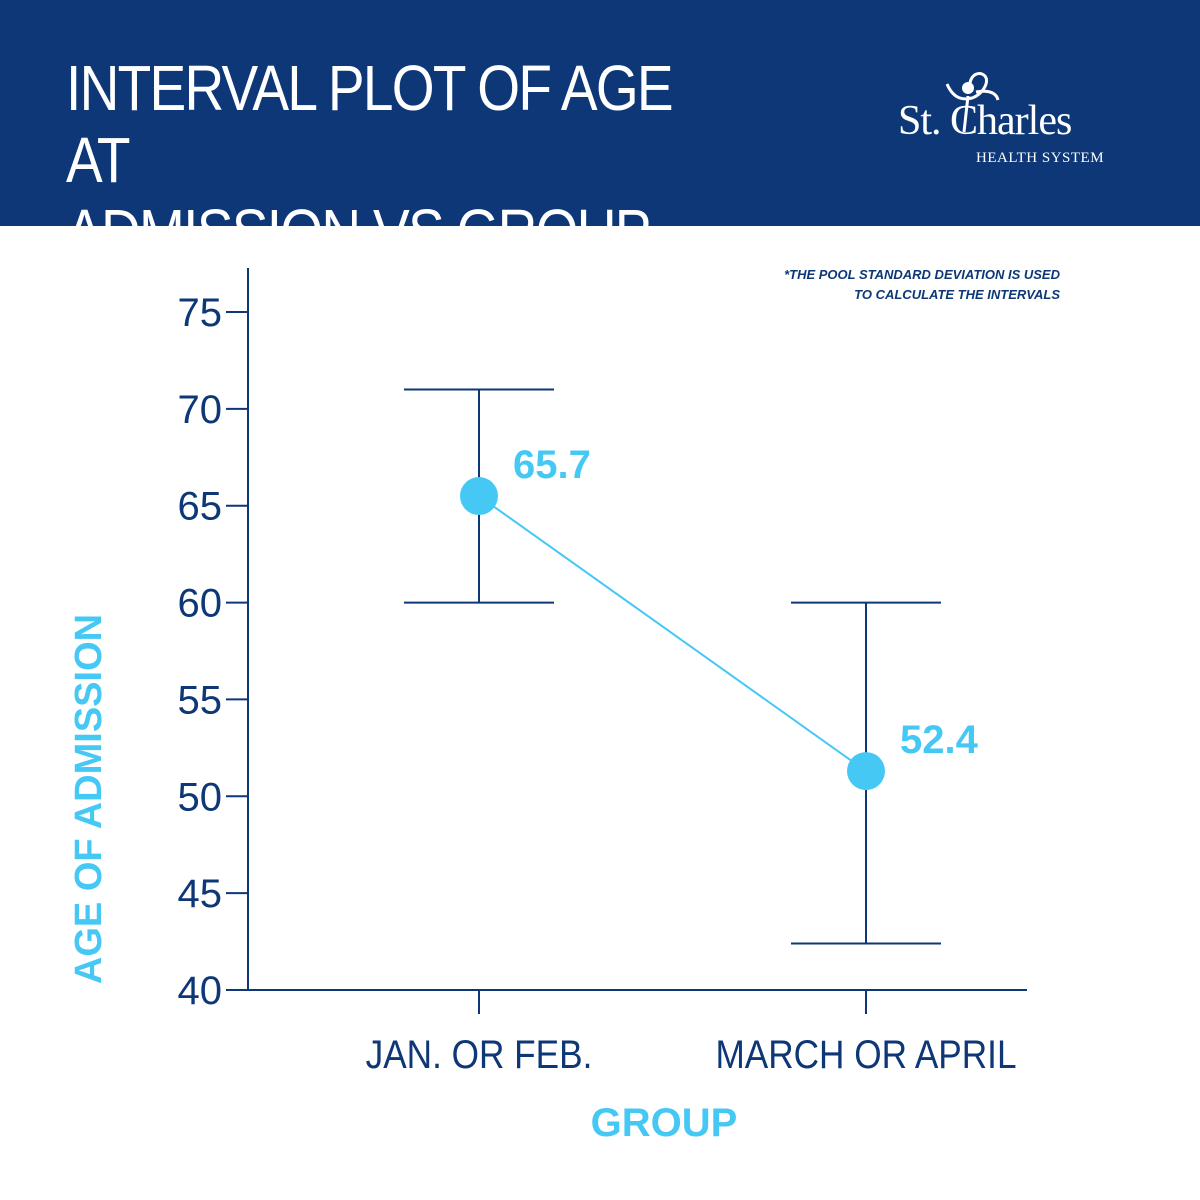 The height and width of the screenshot is (1200, 1200). Describe the element at coordinates (552, 465) in the screenshot. I see `data-label: 65.7` at that location.